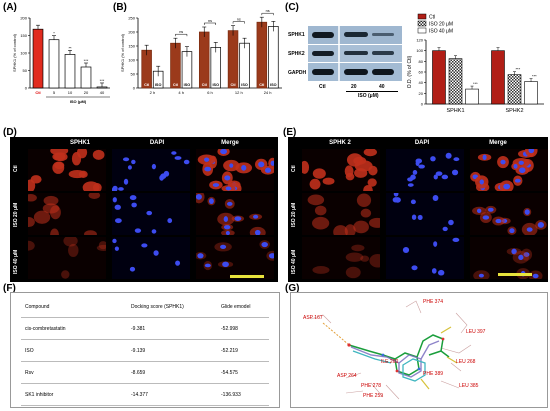 The image size is (550, 411). I want to click on table-cell: ISO, so click(74, 350).